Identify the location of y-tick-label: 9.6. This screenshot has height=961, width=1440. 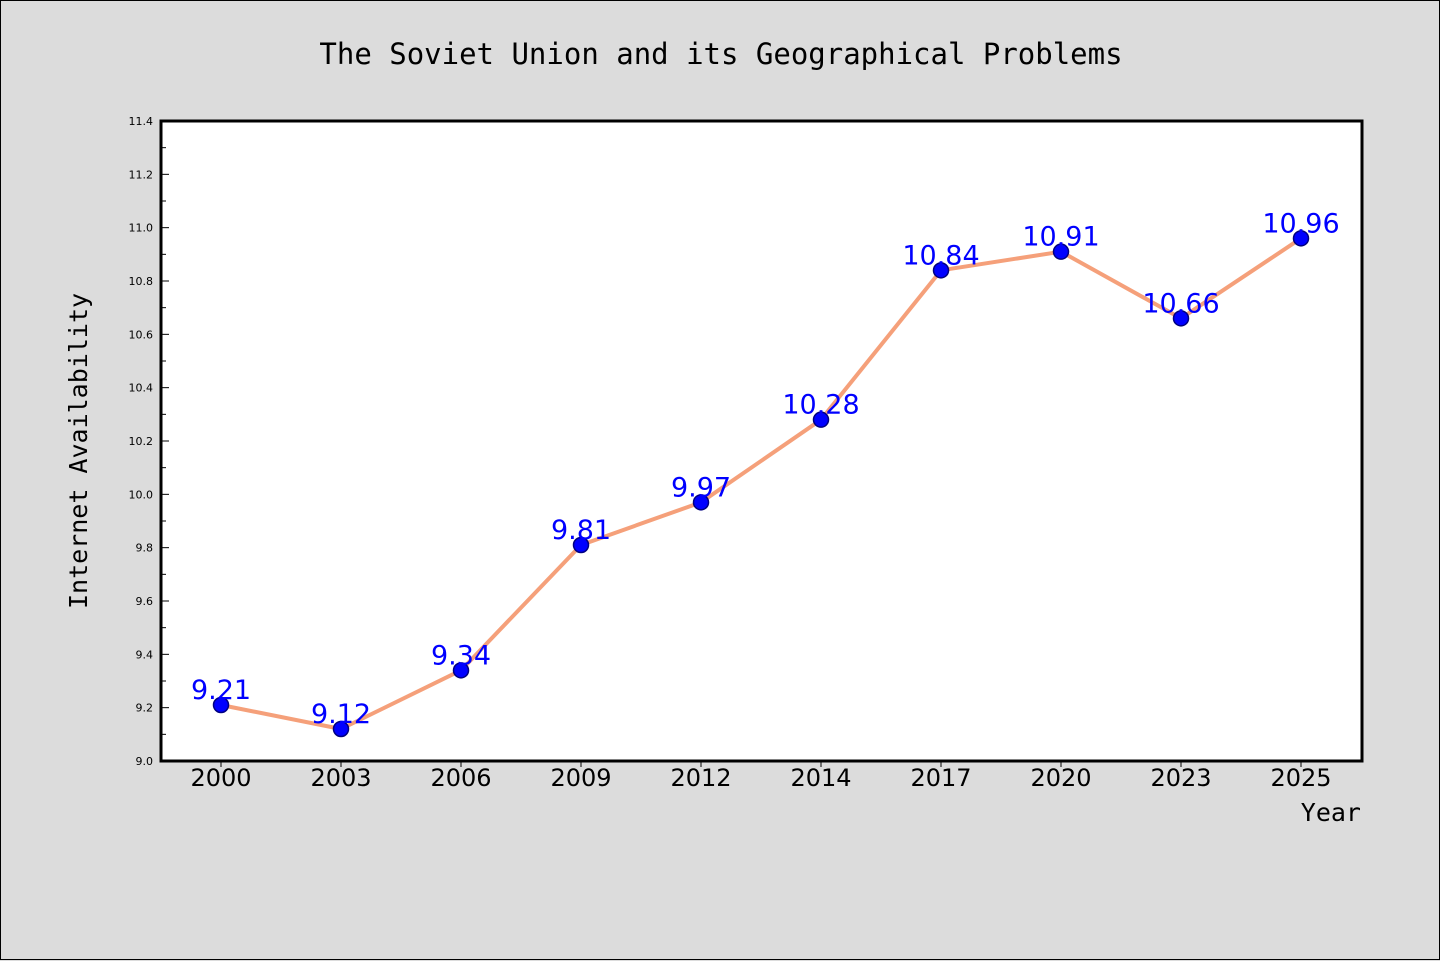
(145, 601).